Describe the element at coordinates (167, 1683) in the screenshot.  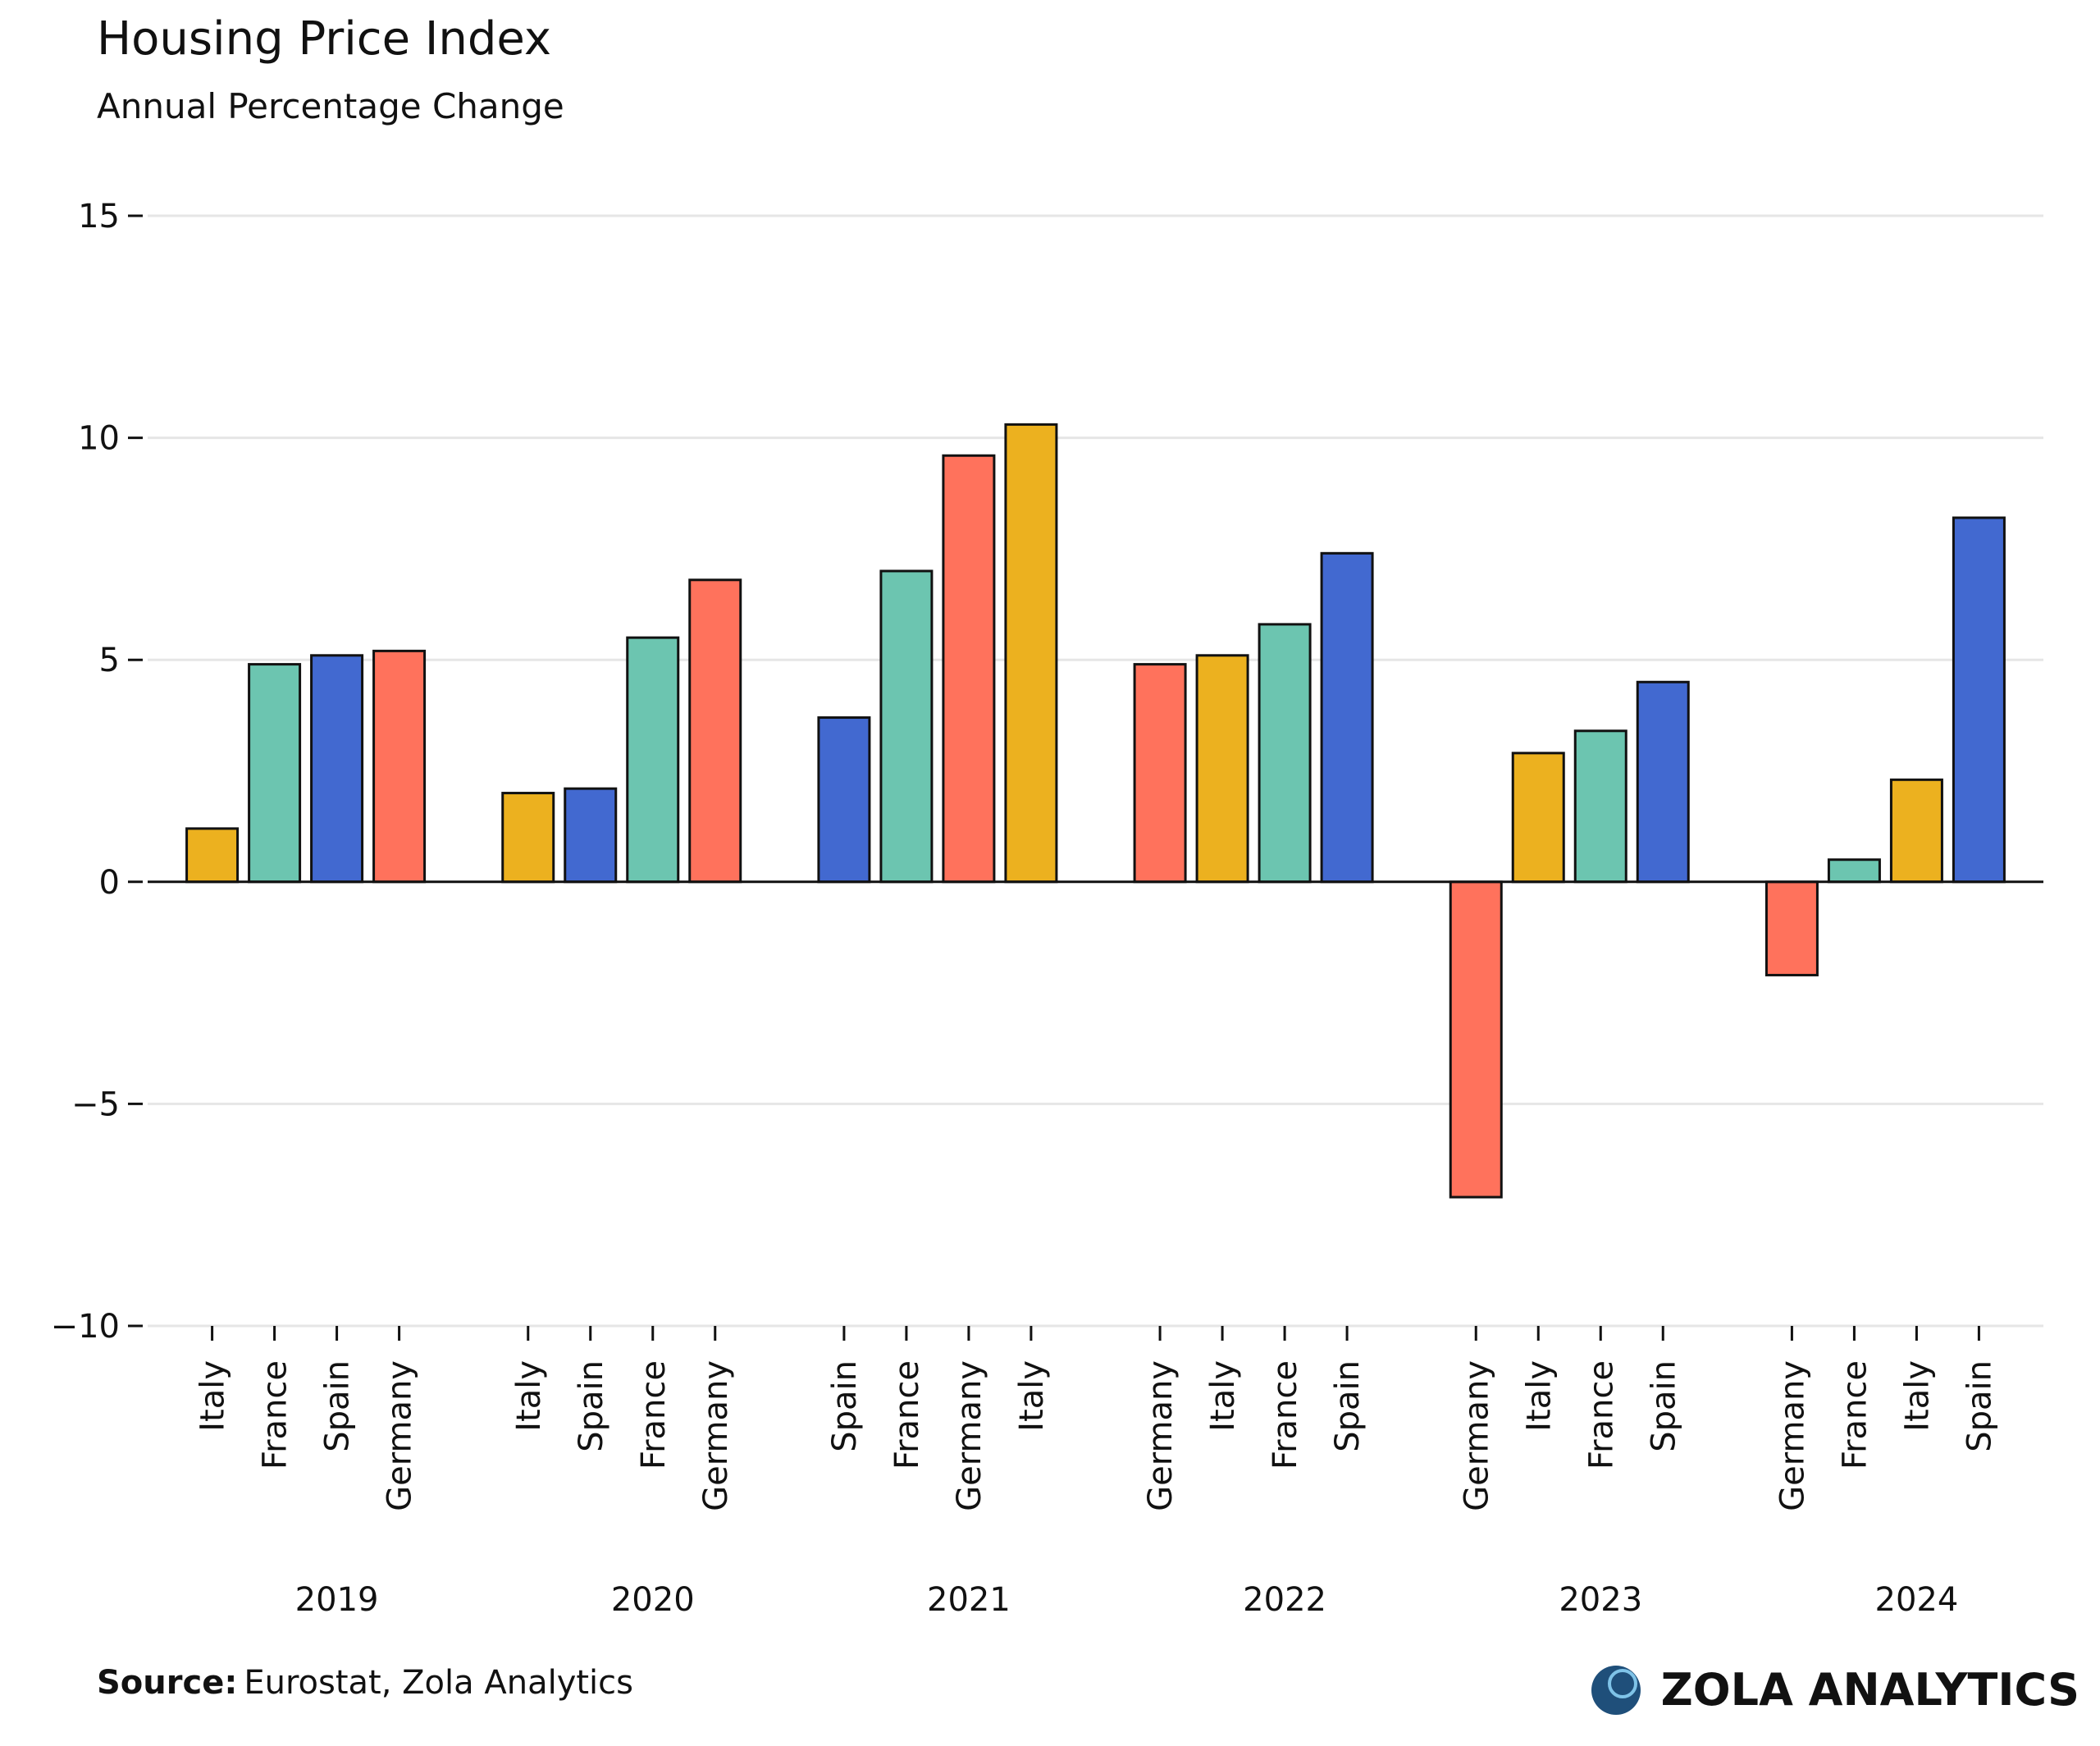
I see `source-label: Source:` at that location.